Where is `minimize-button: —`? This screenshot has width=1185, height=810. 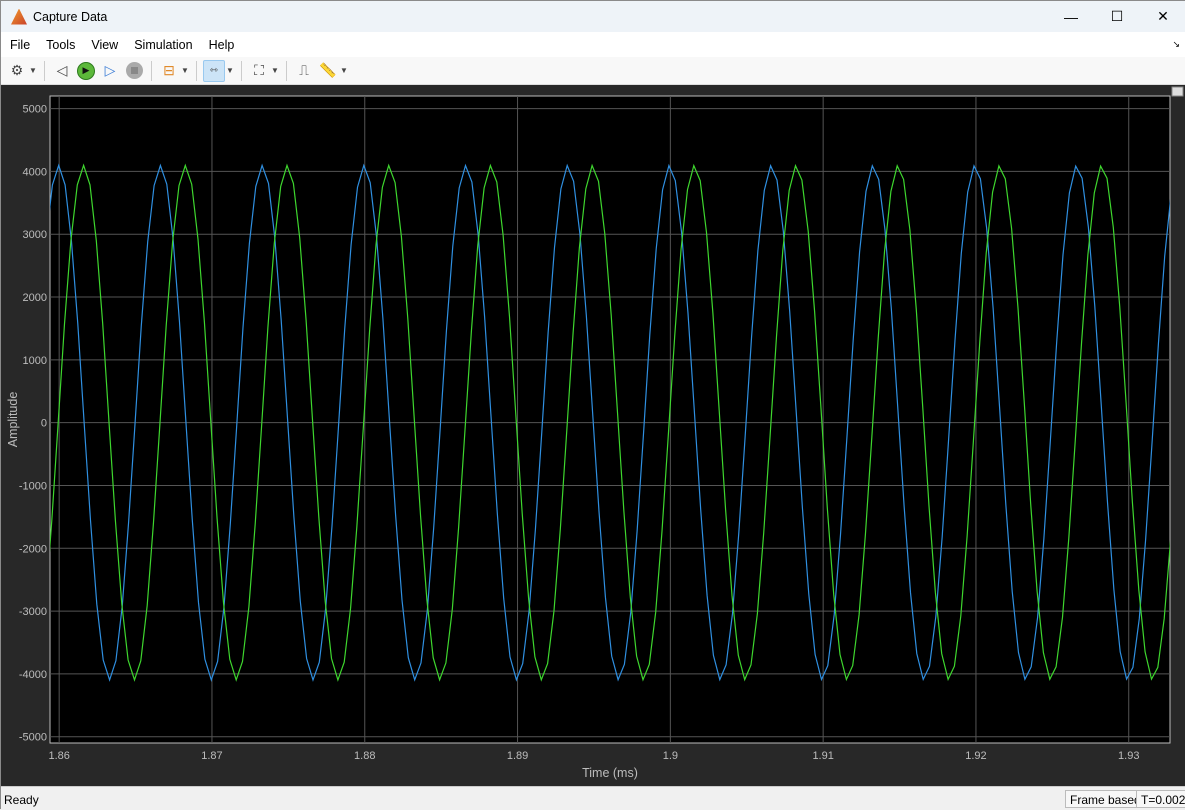 minimize-button: — is located at coordinates (1071, 16).